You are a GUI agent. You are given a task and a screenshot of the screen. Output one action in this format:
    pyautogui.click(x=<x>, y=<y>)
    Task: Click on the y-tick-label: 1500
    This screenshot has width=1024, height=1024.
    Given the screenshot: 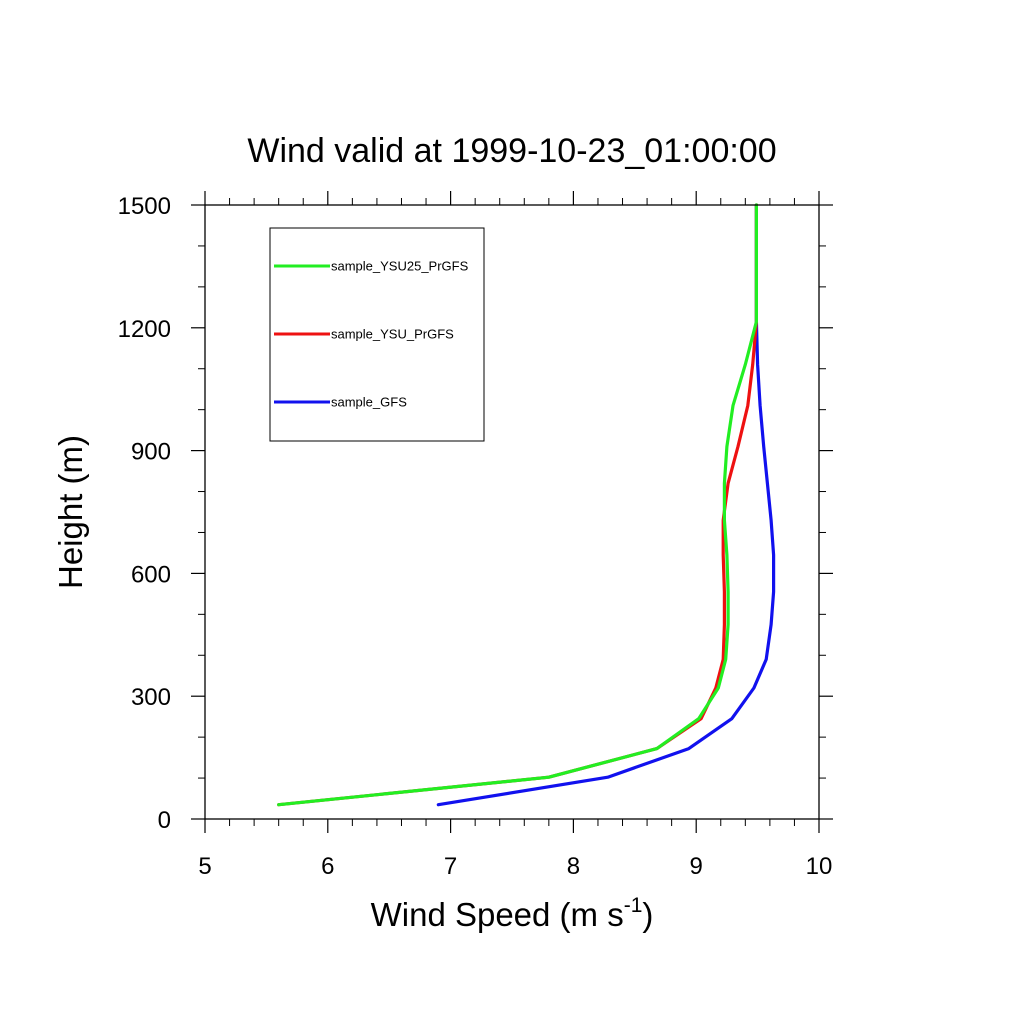 What is the action you would take?
    pyautogui.click(x=144, y=206)
    